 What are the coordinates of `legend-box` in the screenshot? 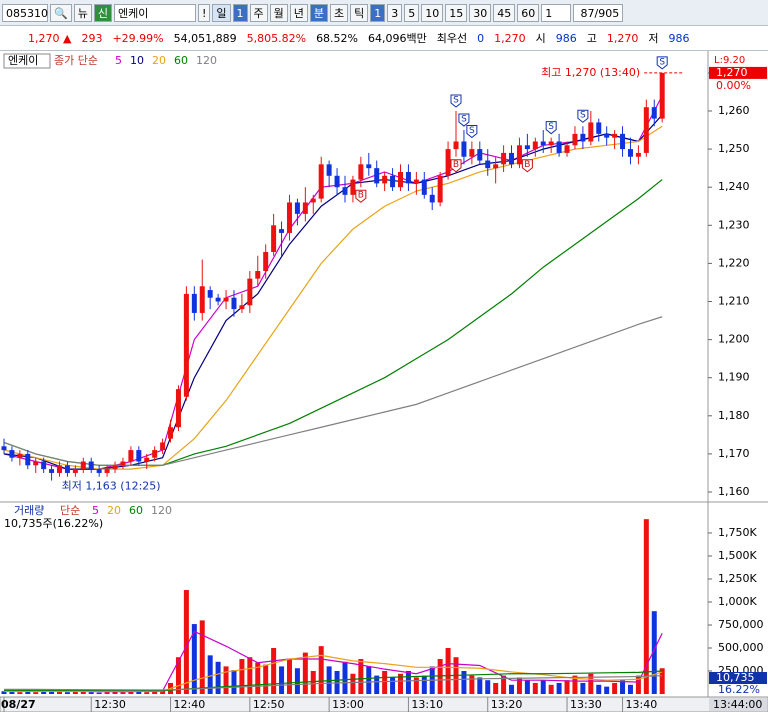 It's located at (27, 61).